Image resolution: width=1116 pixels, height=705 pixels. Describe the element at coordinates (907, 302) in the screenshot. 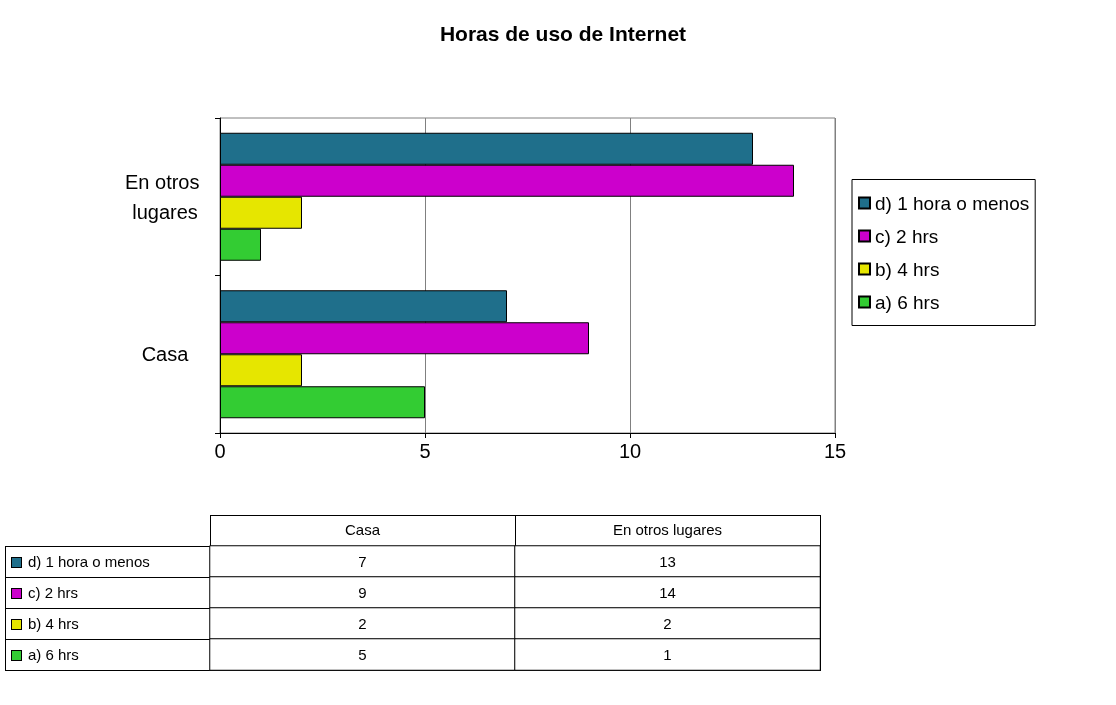

I see `legend-label: a) 6 hrs` at that location.